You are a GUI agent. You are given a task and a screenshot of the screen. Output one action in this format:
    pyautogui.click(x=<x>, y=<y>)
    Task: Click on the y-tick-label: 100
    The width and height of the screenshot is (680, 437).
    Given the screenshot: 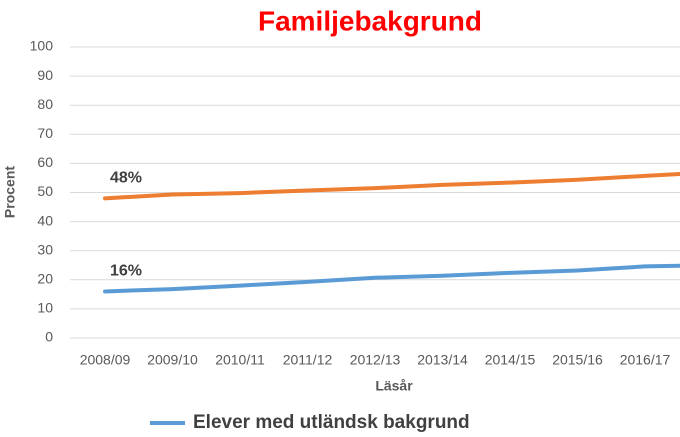 What is the action you would take?
    pyautogui.click(x=42, y=46)
    